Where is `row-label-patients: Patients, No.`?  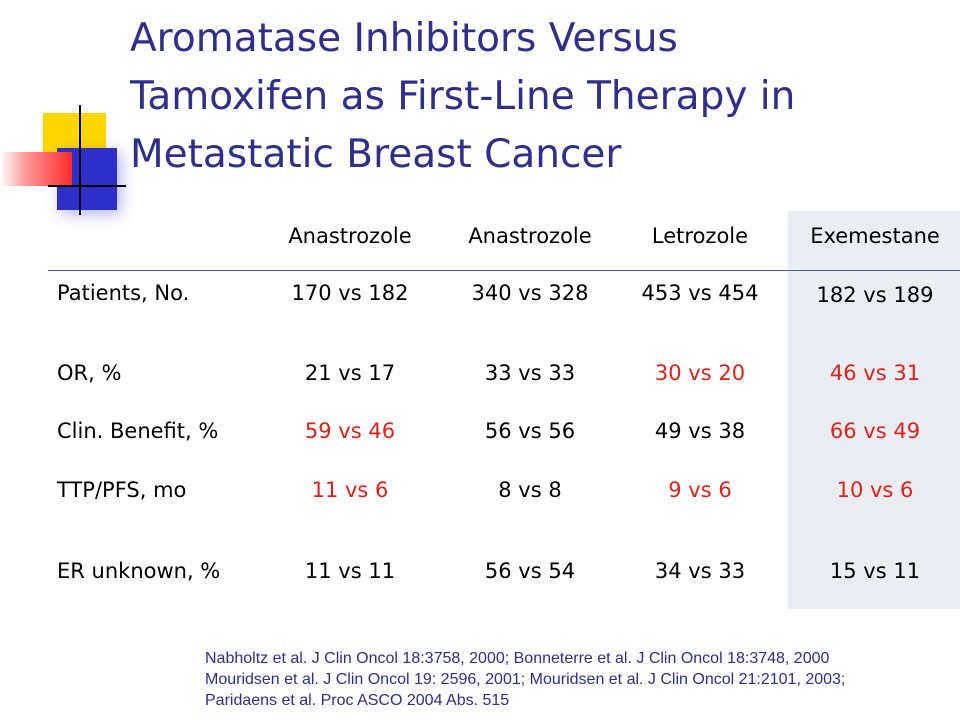 row-label-patients: Patients, No. is located at coordinates (123, 293).